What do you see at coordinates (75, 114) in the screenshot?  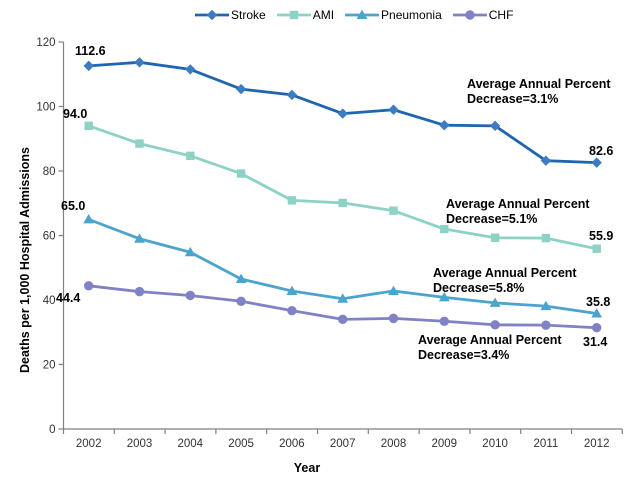 I see `data-label-ami-2002: 94.0` at bounding box center [75, 114].